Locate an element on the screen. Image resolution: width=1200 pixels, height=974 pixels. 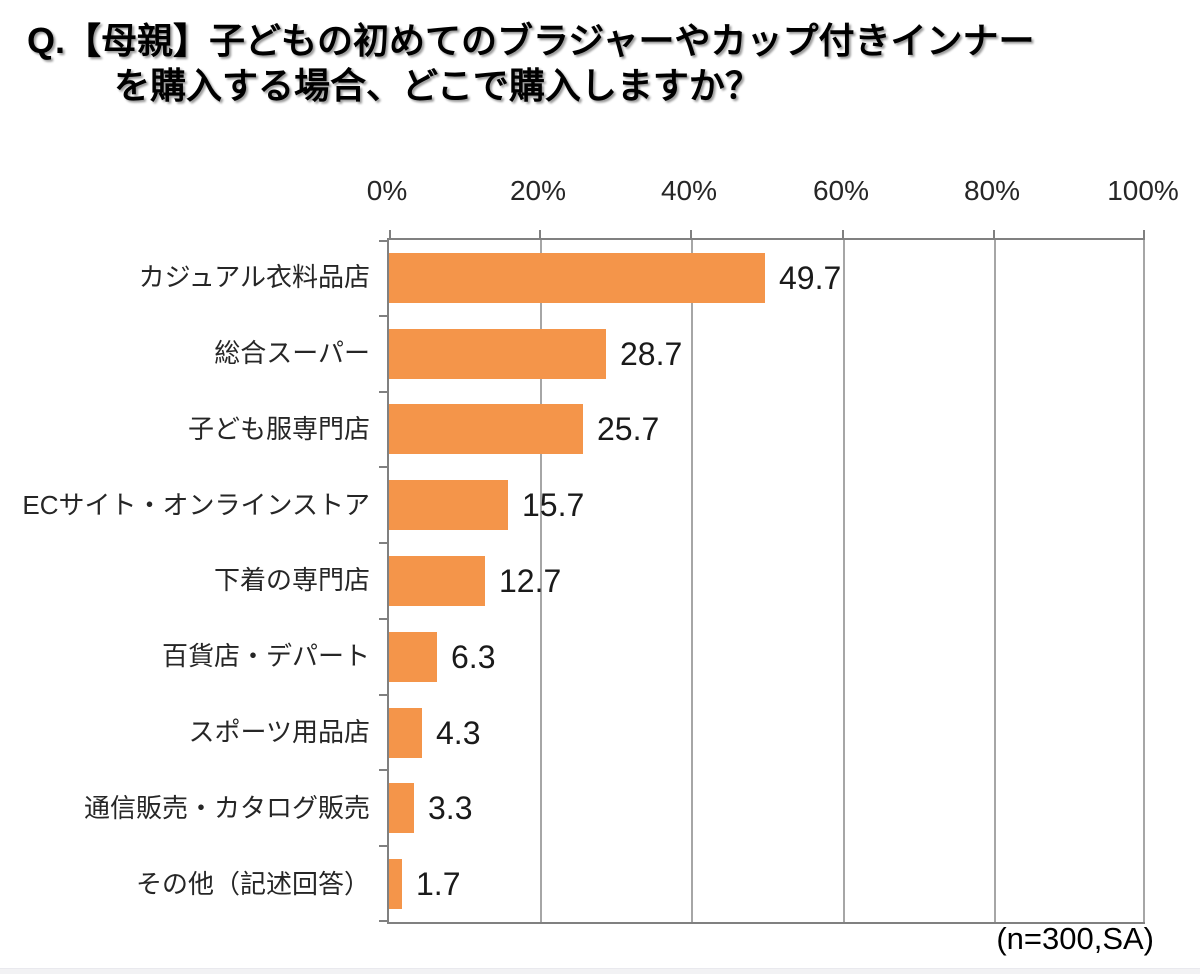
x-tick-label-0: 0% is located at coordinates (387, 190).